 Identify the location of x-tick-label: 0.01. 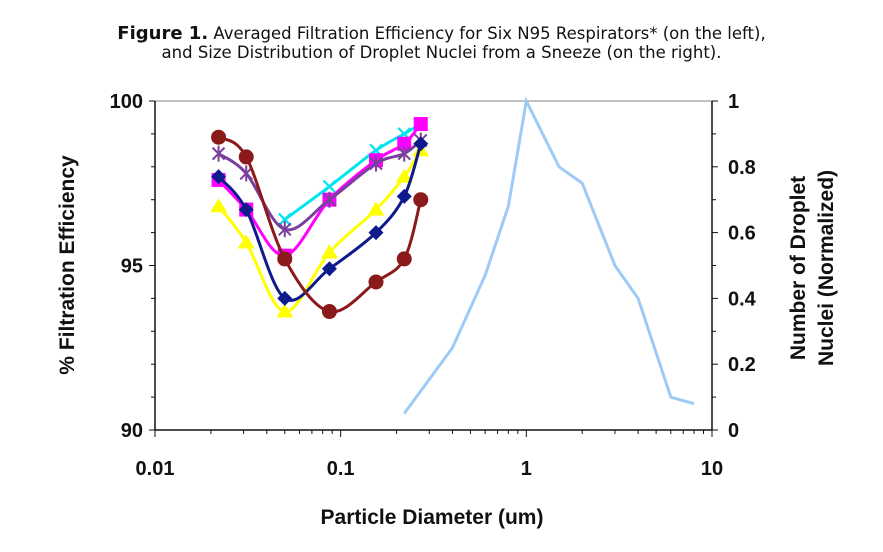
(155, 469).